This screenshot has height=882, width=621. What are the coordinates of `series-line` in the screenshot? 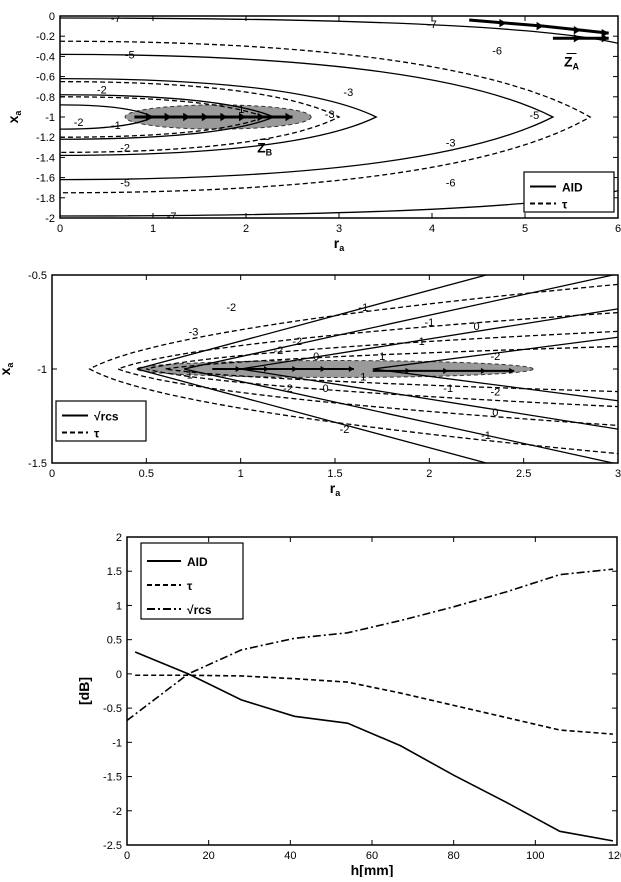 It's located at (374, 704).